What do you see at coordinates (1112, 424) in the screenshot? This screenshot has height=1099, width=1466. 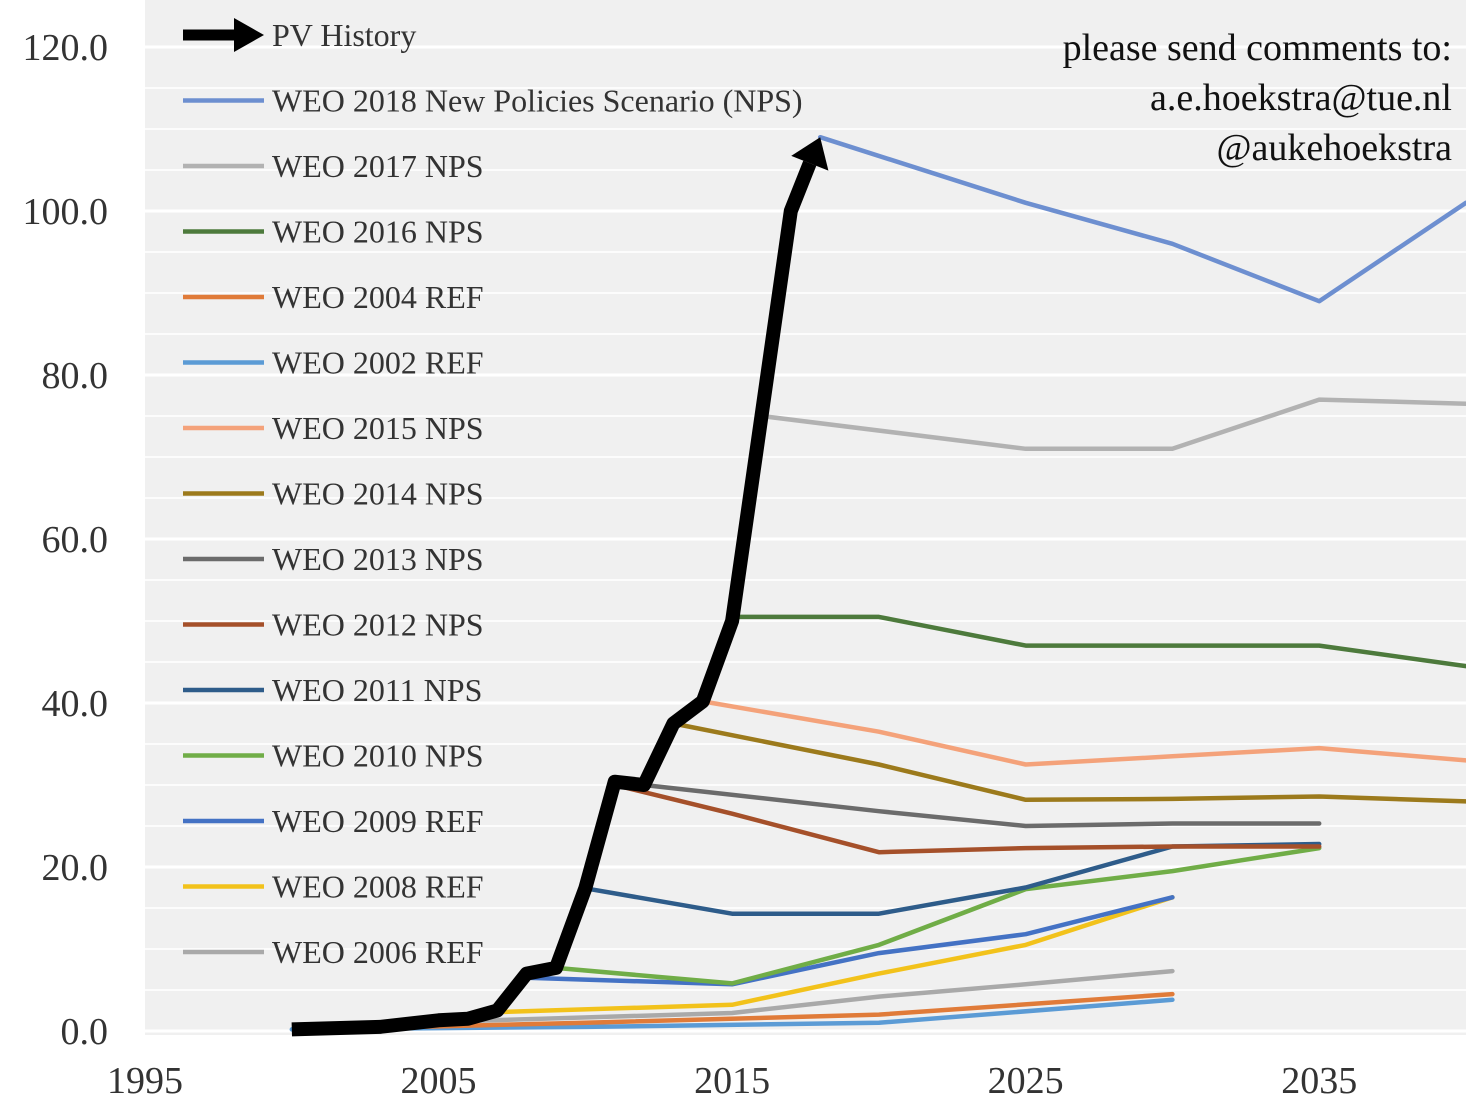 I see `series-line-weo-2017-nps` at bounding box center [1112, 424].